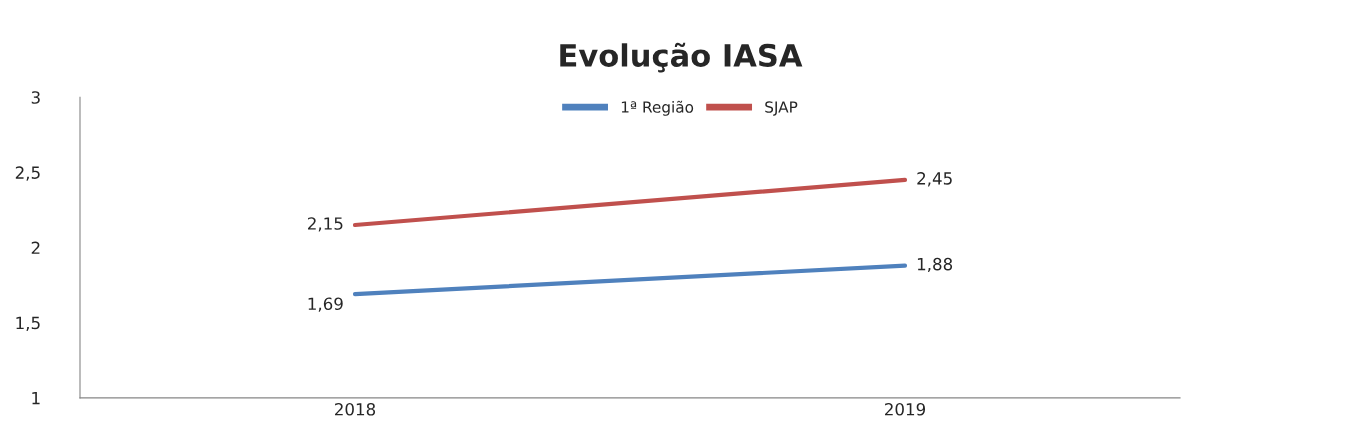 The image size is (1360, 446). Describe the element at coordinates (681, 57) in the screenshot. I see `chart-title: Evolução IASA` at that location.